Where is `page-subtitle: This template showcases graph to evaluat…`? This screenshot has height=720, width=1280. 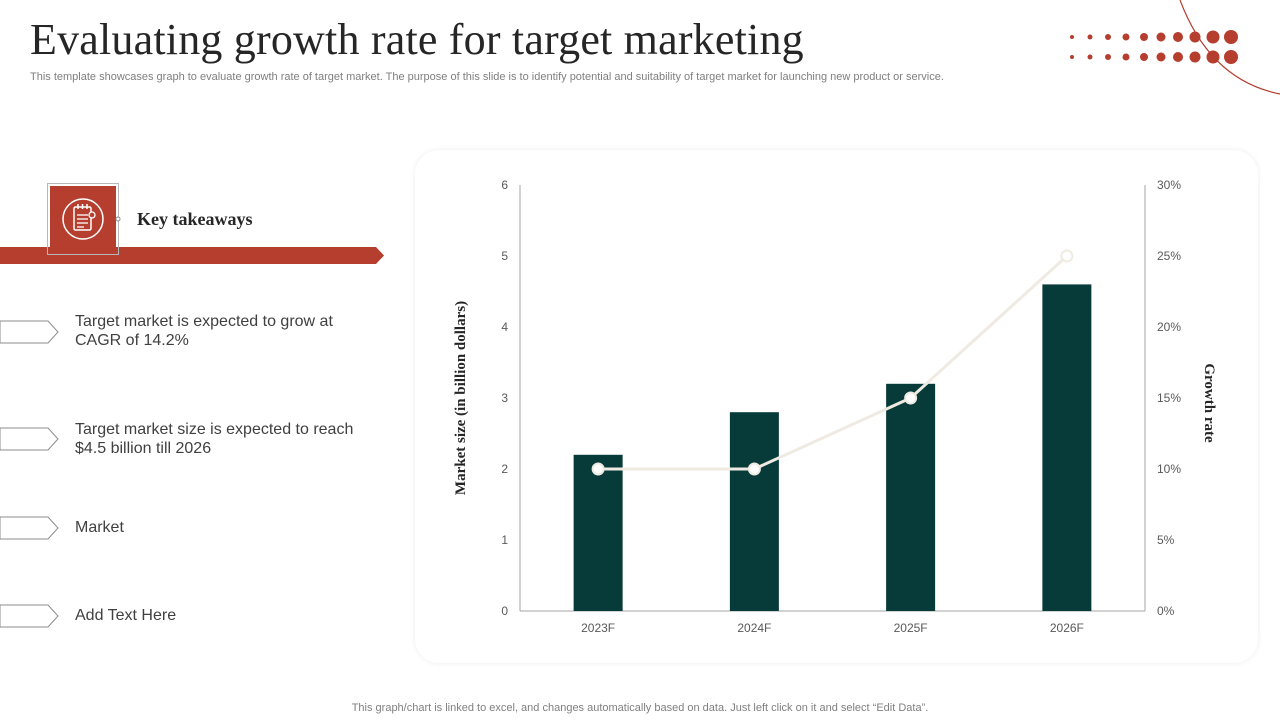 page-subtitle: This template showcases graph to evaluat… is located at coordinates (487, 77).